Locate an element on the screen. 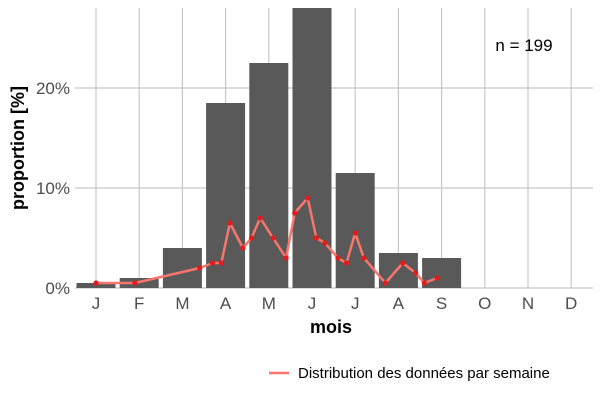 The image size is (600, 400). legend-label: Distribution des données par semaine is located at coordinates (424, 373).